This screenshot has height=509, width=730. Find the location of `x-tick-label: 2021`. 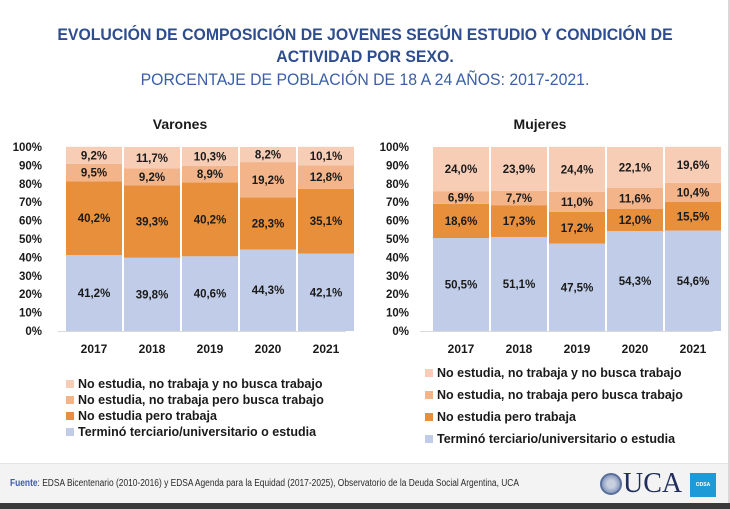

x-tick-label: 2021 is located at coordinates (693, 349).